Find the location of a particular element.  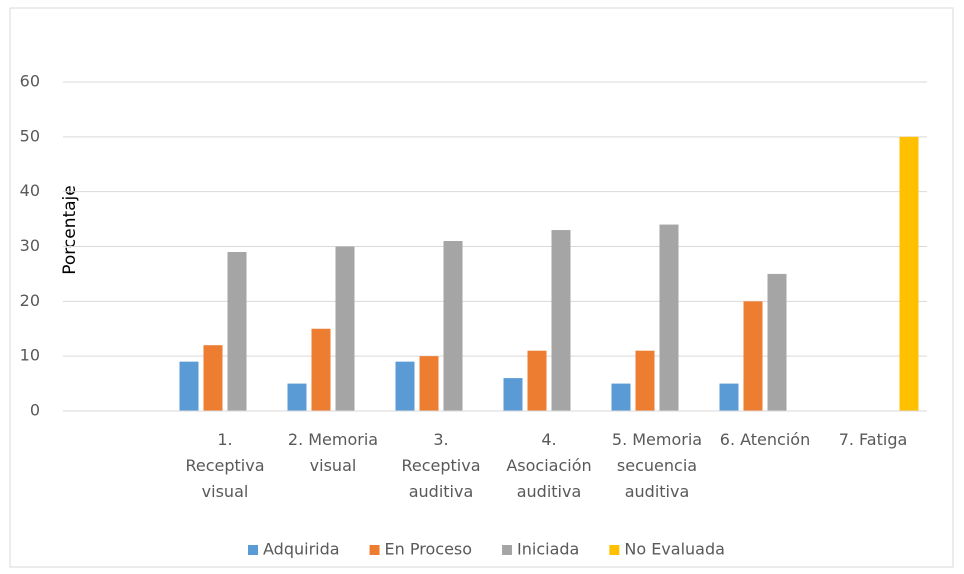

y-tick-label: 60 is located at coordinates (30, 81).